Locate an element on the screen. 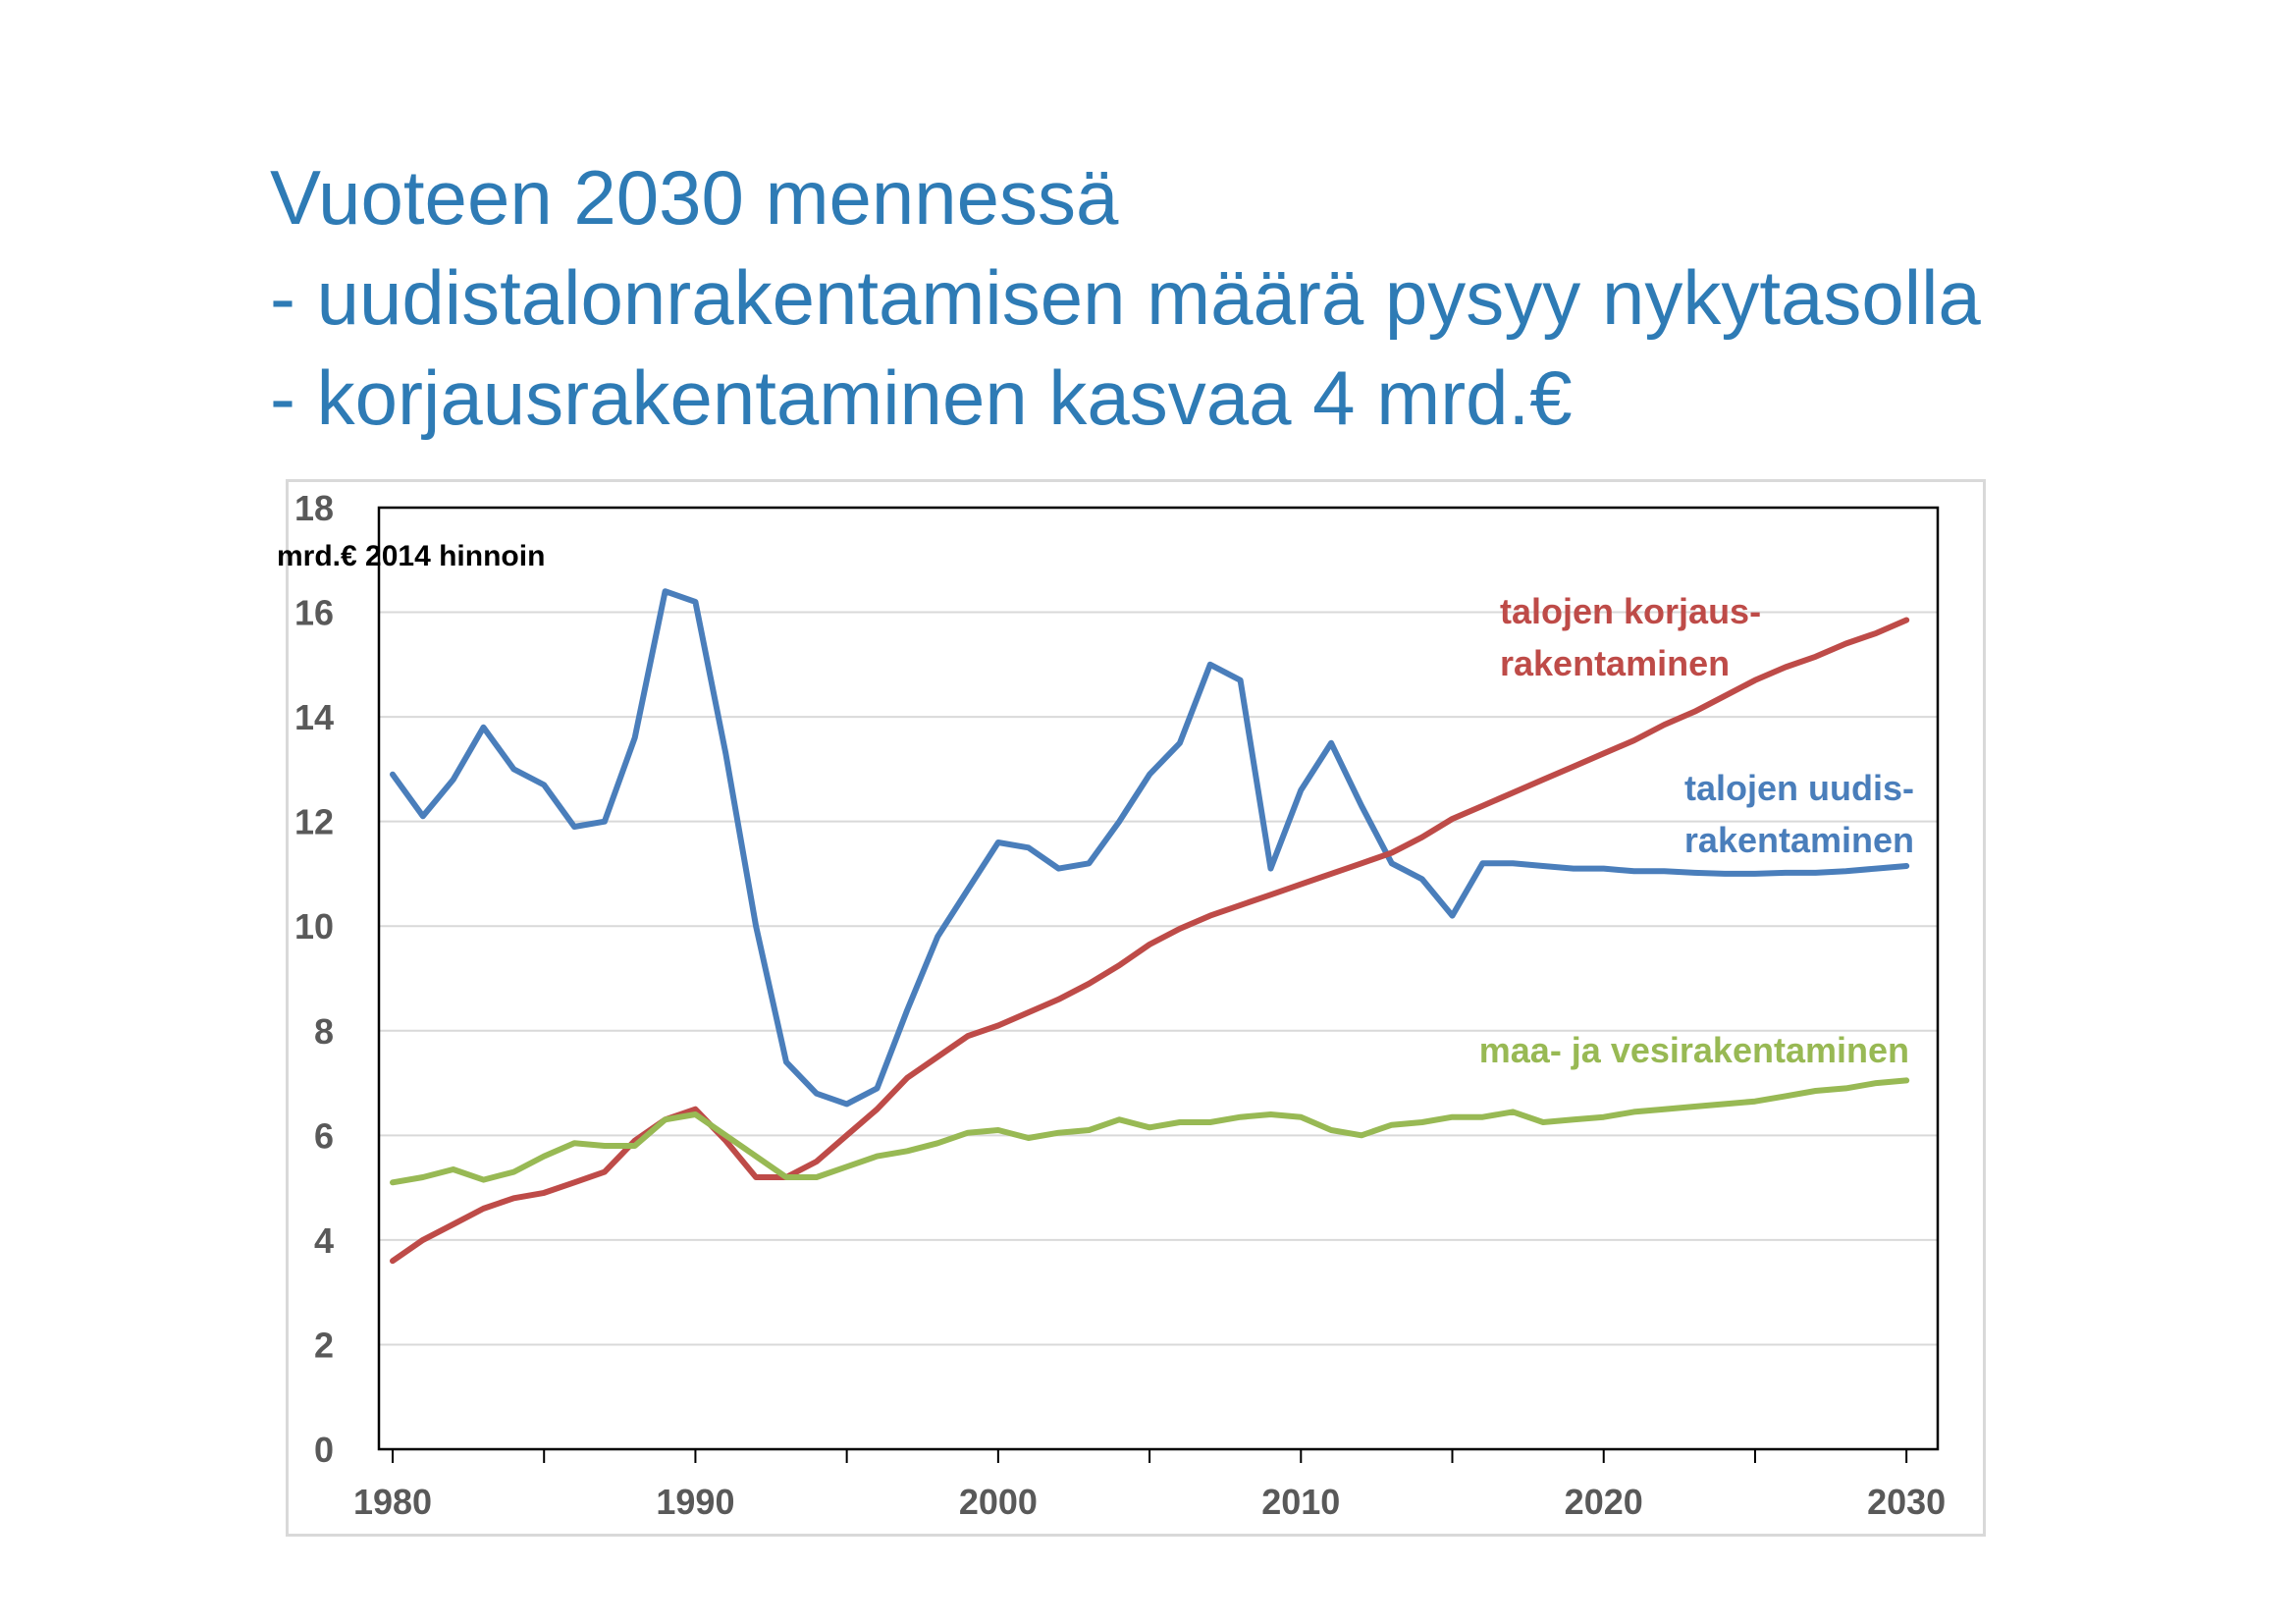  title-line-1: Vuoteen 2030 mennessä is located at coordinates (694, 197).